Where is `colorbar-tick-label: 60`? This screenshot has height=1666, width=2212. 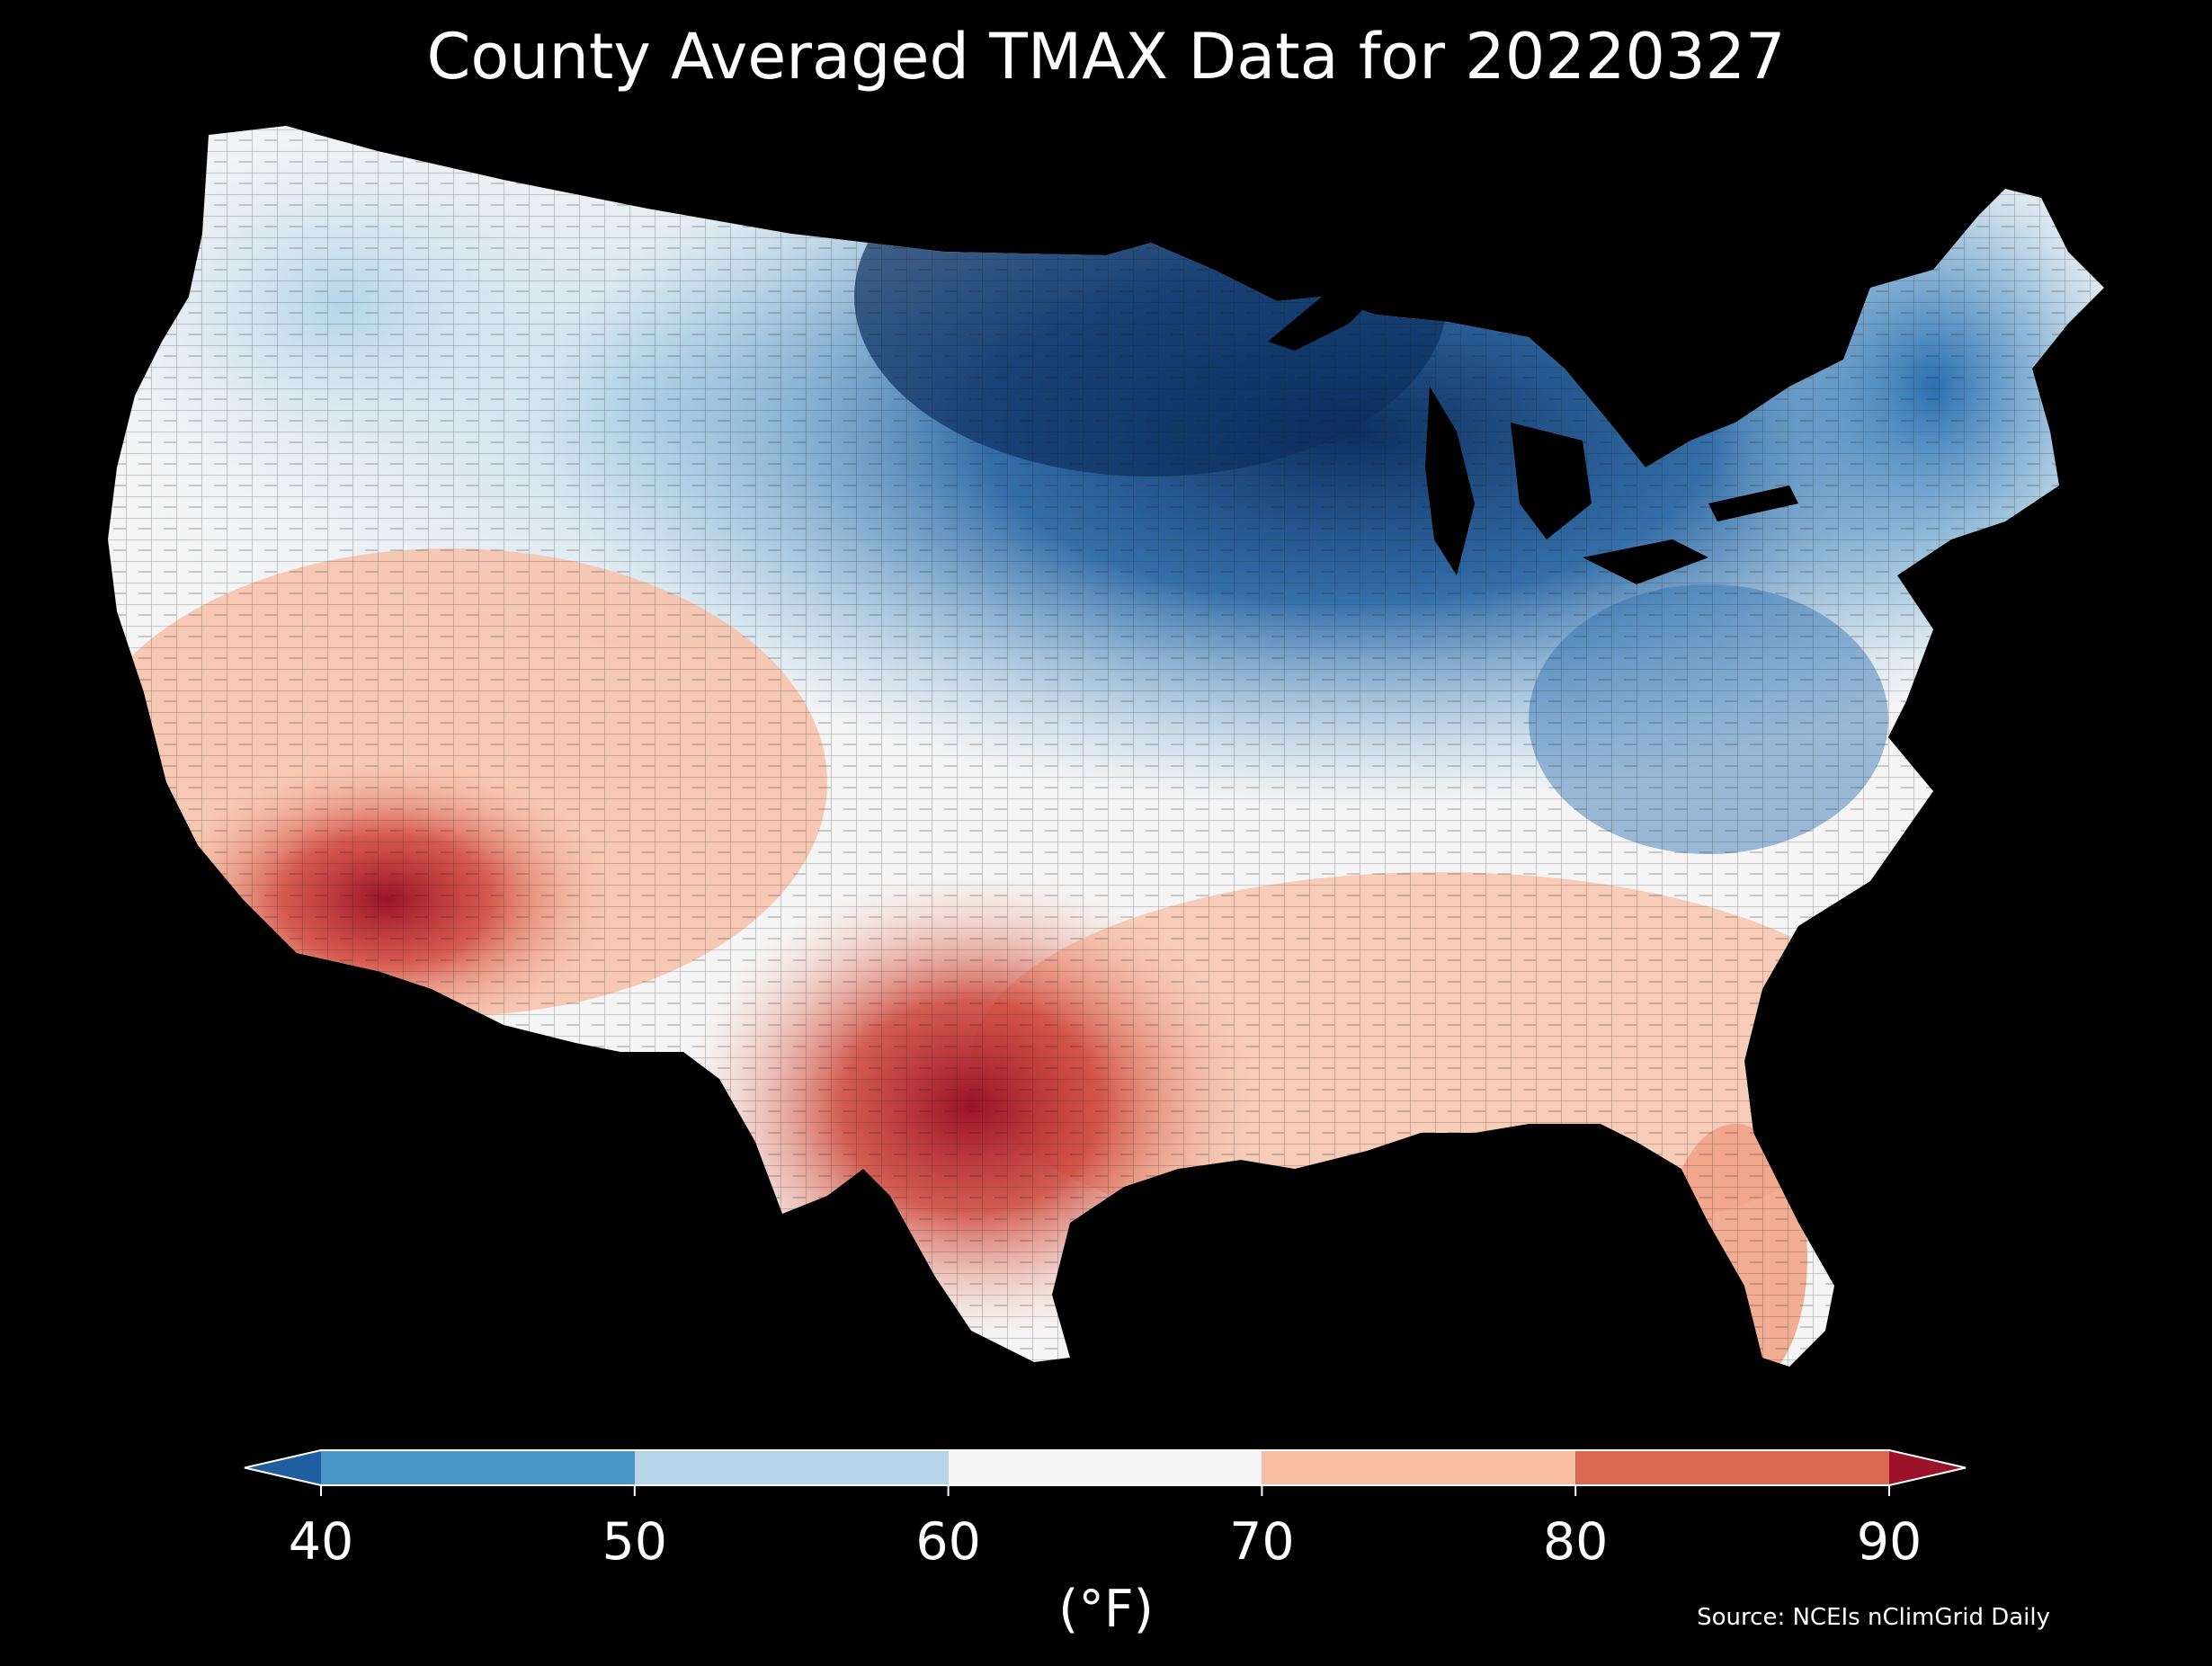
colorbar-tick-label: 60 is located at coordinates (948, 1542).